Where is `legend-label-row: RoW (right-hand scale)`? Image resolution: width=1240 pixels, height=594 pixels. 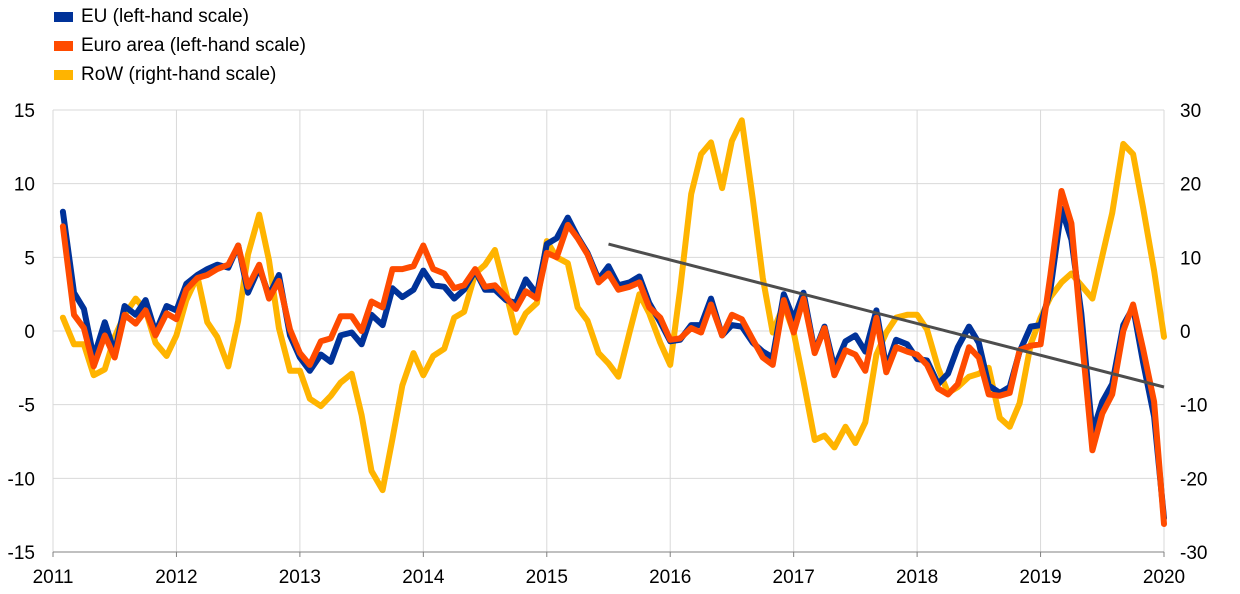
legend-label-row: RoW (right-hand scale) is located at coordinates (179, 74).